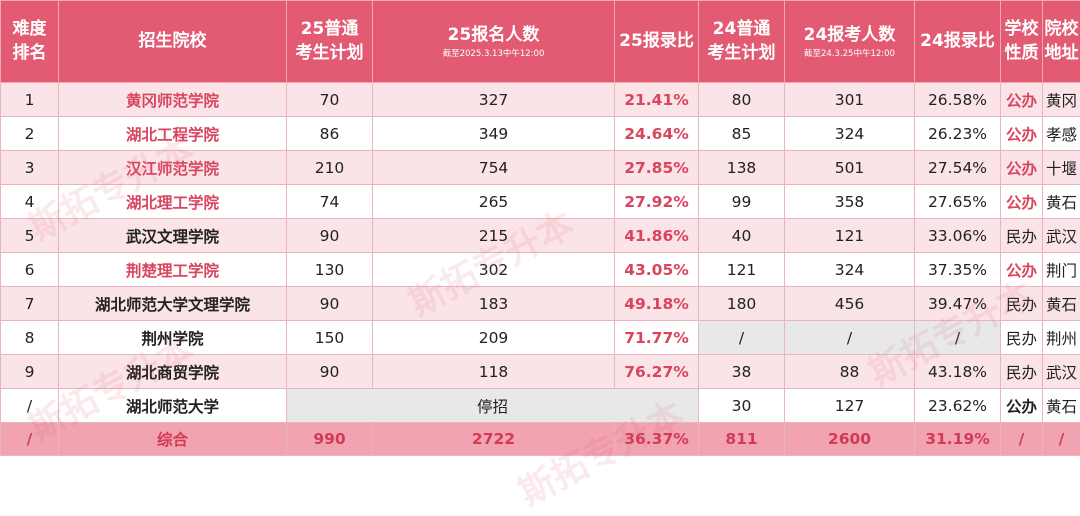 The width and height of the screenshot is (1080, 516). What do you see at coordinates (958, 372) in the screenshot?
I see `cell-ratio24: 43.18%` at bounding box center [958, 372].